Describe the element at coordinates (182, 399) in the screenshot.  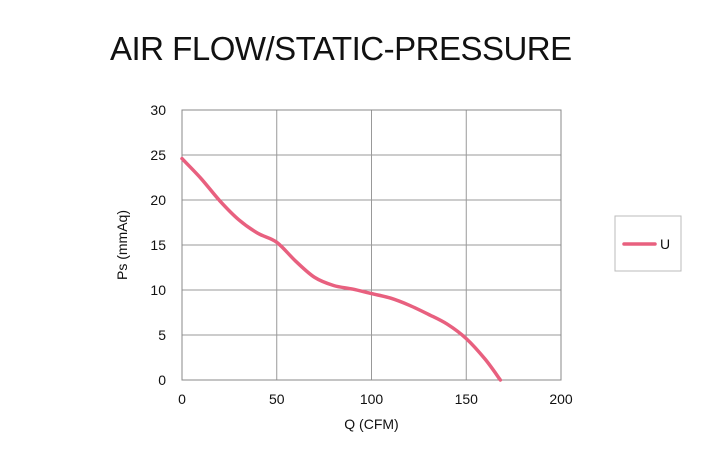
I see `x-tick-label: 0` at that location.